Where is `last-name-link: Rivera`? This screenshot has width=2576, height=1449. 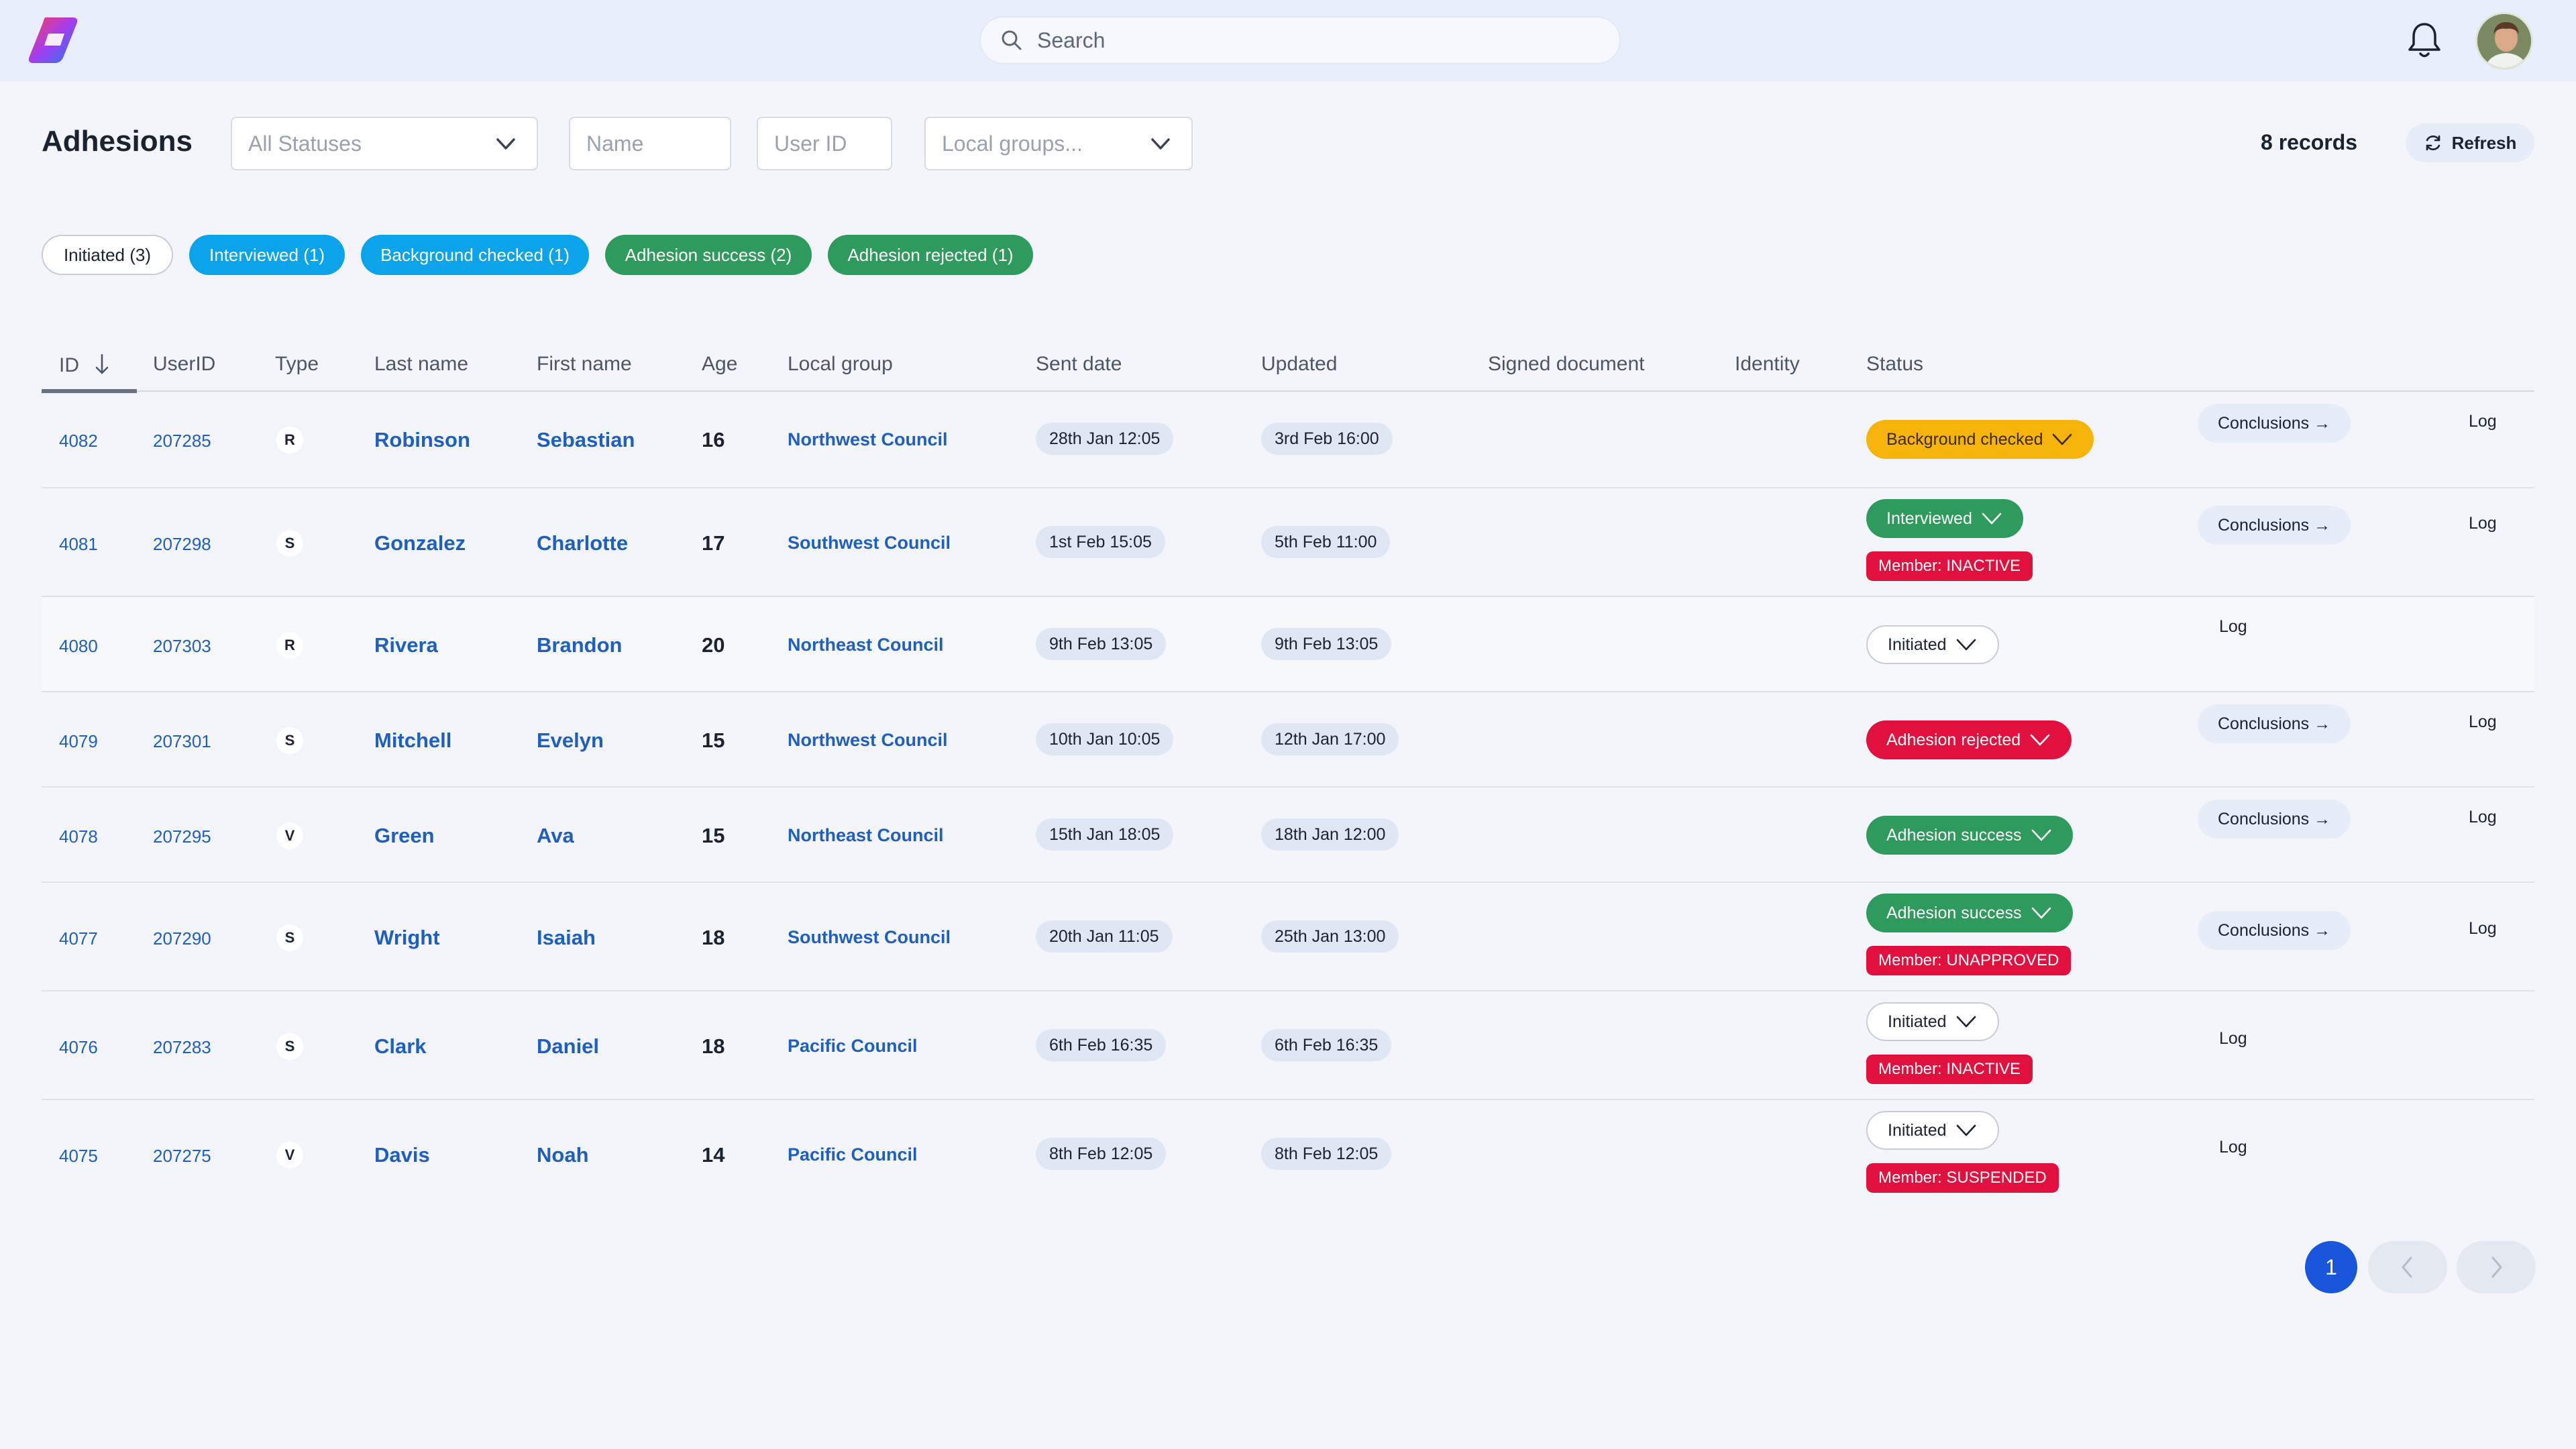 last-name-link: Rivera is located at coordinates (406, 645).